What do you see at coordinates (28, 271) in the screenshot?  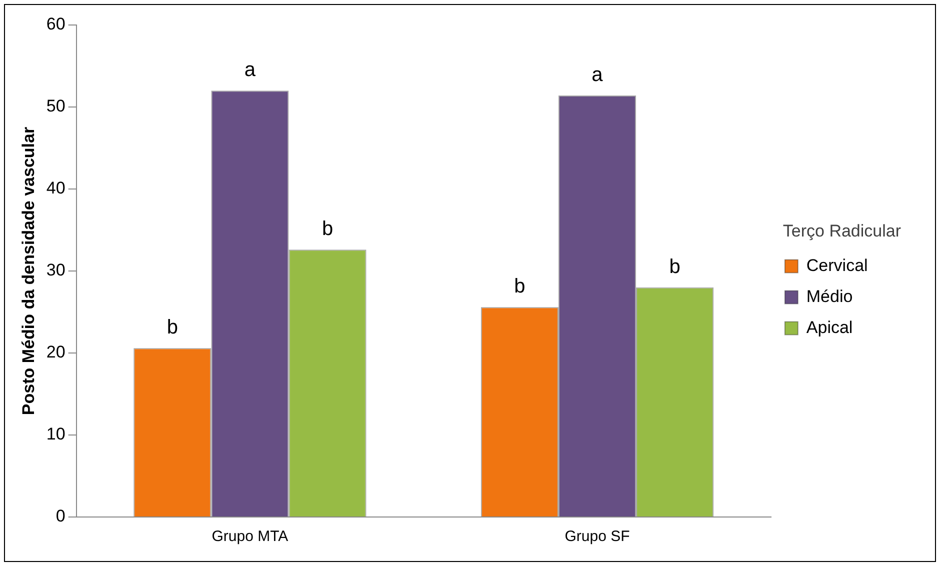 I see `y-axis-title: Posto Médio da densidade vascular` at bounding box center [28, 271].